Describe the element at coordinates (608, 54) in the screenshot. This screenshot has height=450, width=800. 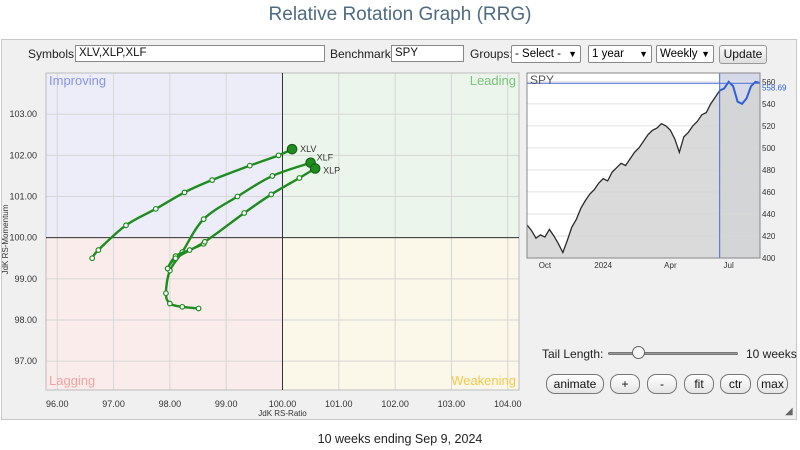
I see `period-select-value: 1 year` at that location.